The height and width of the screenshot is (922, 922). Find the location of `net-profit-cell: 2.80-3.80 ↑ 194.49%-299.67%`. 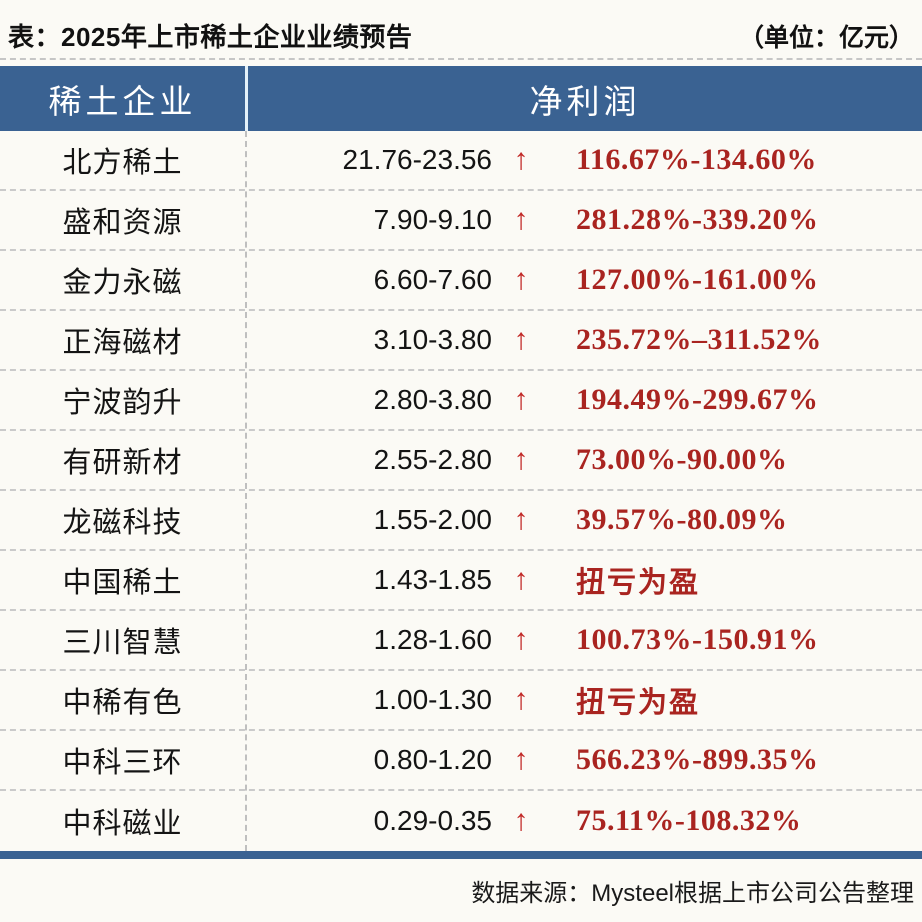

net-profit-cell: 2.80-3.80 ↑ 194.49%-299.67% is located at coordinates (583, 400).